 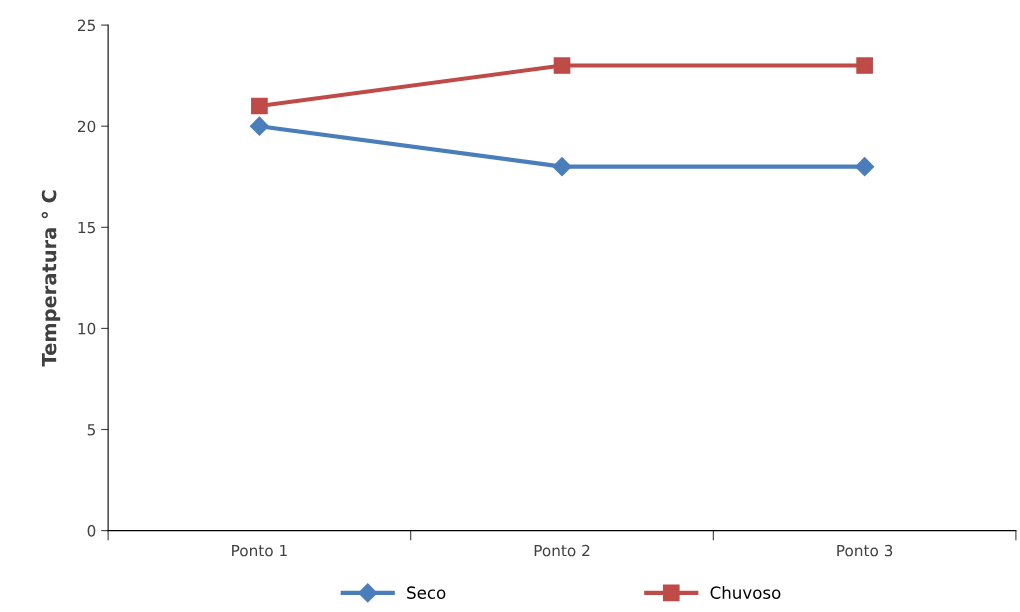 I want to click on legend-label: Seco, so click(x=426, y=592).